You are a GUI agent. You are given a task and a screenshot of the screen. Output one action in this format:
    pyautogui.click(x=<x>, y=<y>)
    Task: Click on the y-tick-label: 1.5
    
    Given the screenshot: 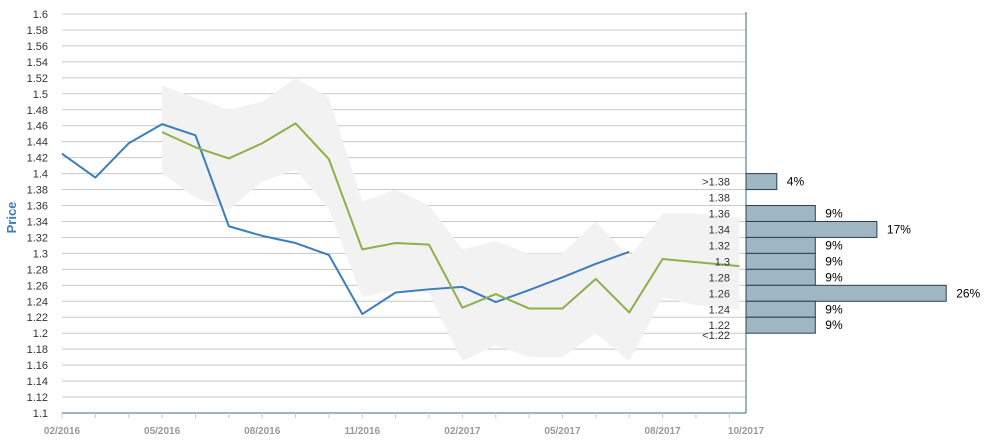 What is the action you would take?
    pyautogui.click(x=40, y=95)
    